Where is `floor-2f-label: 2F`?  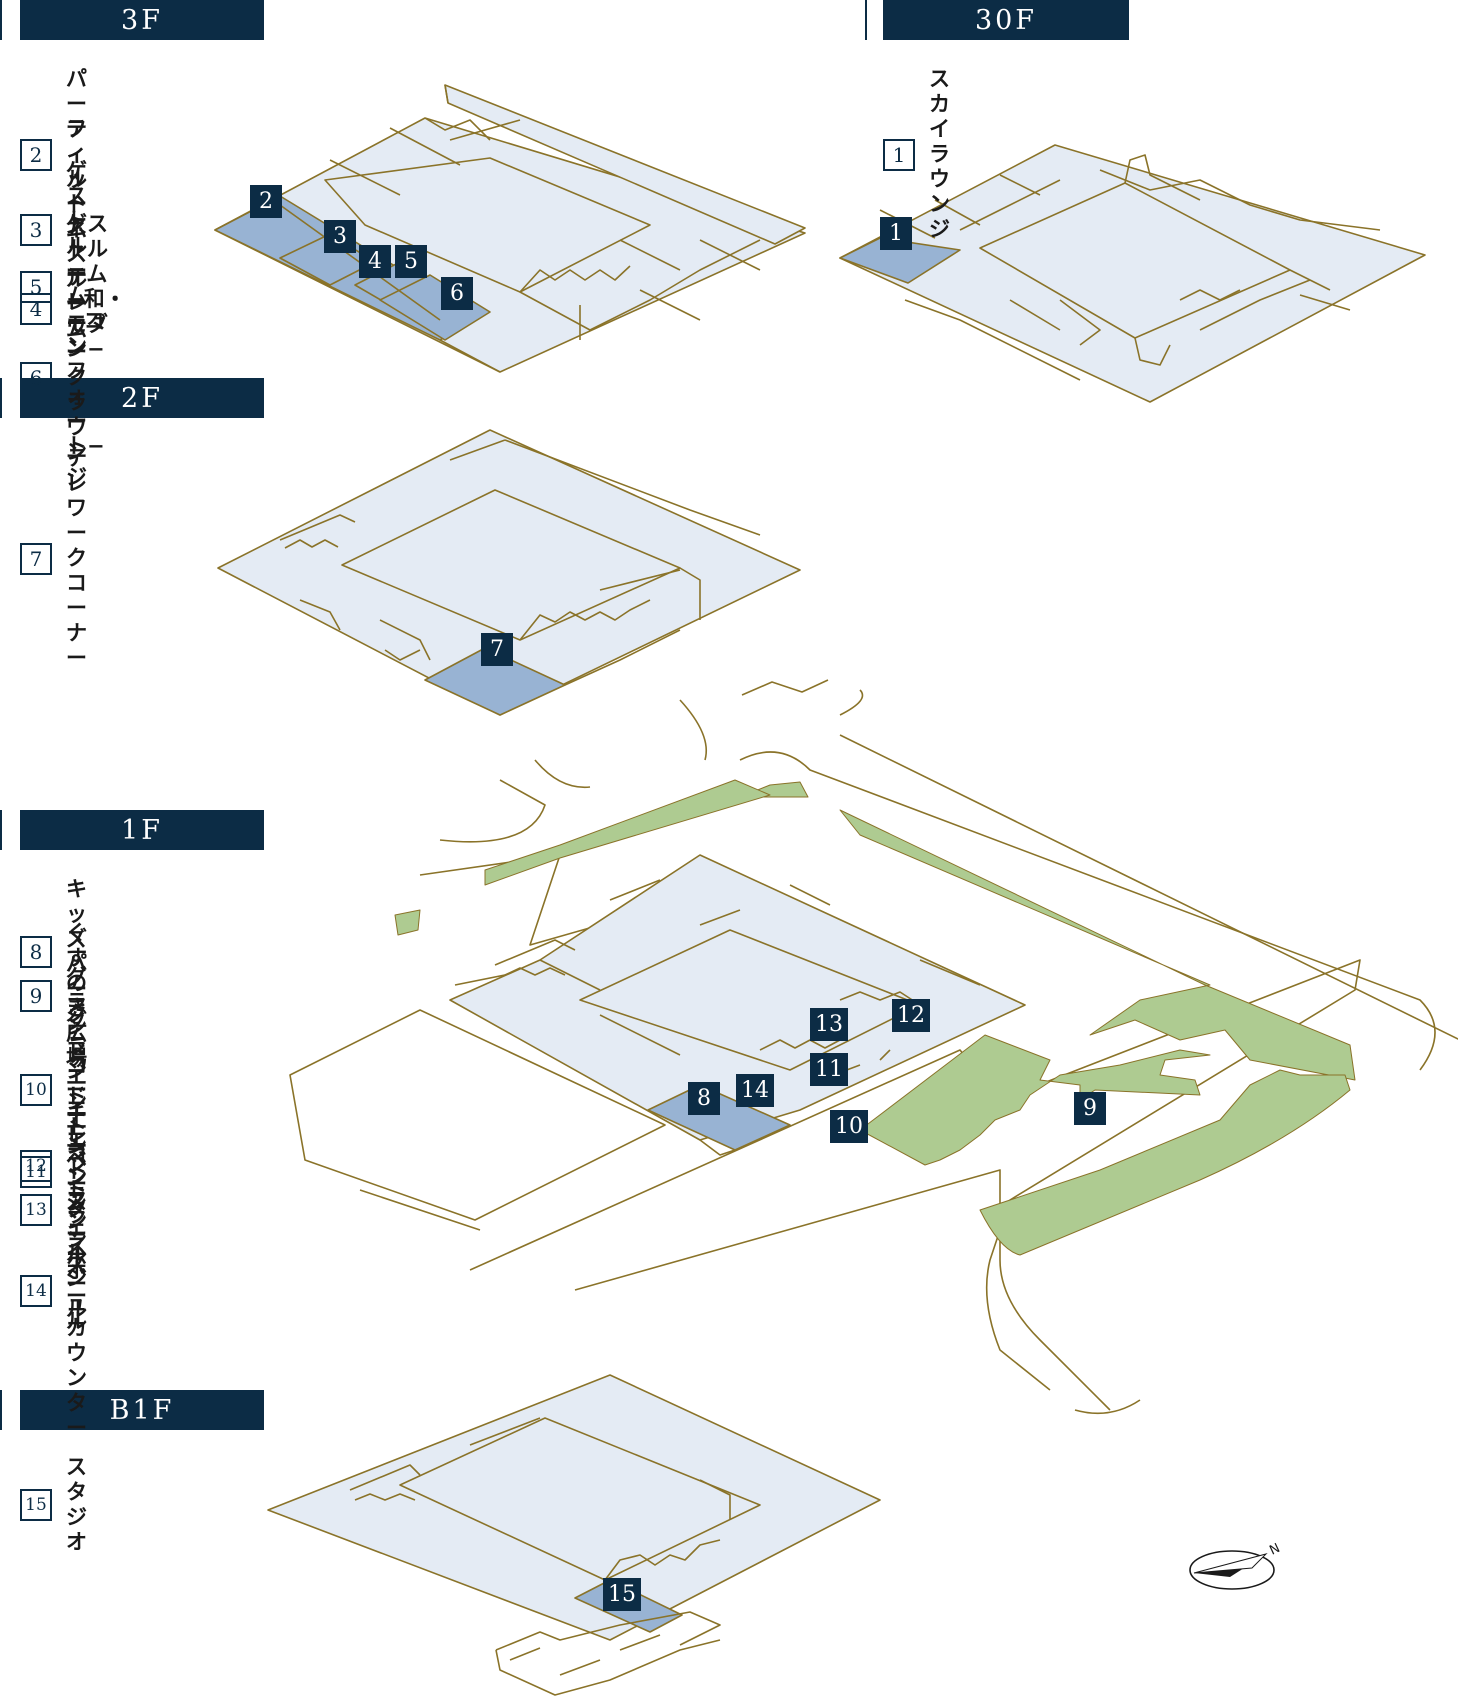 floor-2f-label: 2F is located at coordinates (142, 398).